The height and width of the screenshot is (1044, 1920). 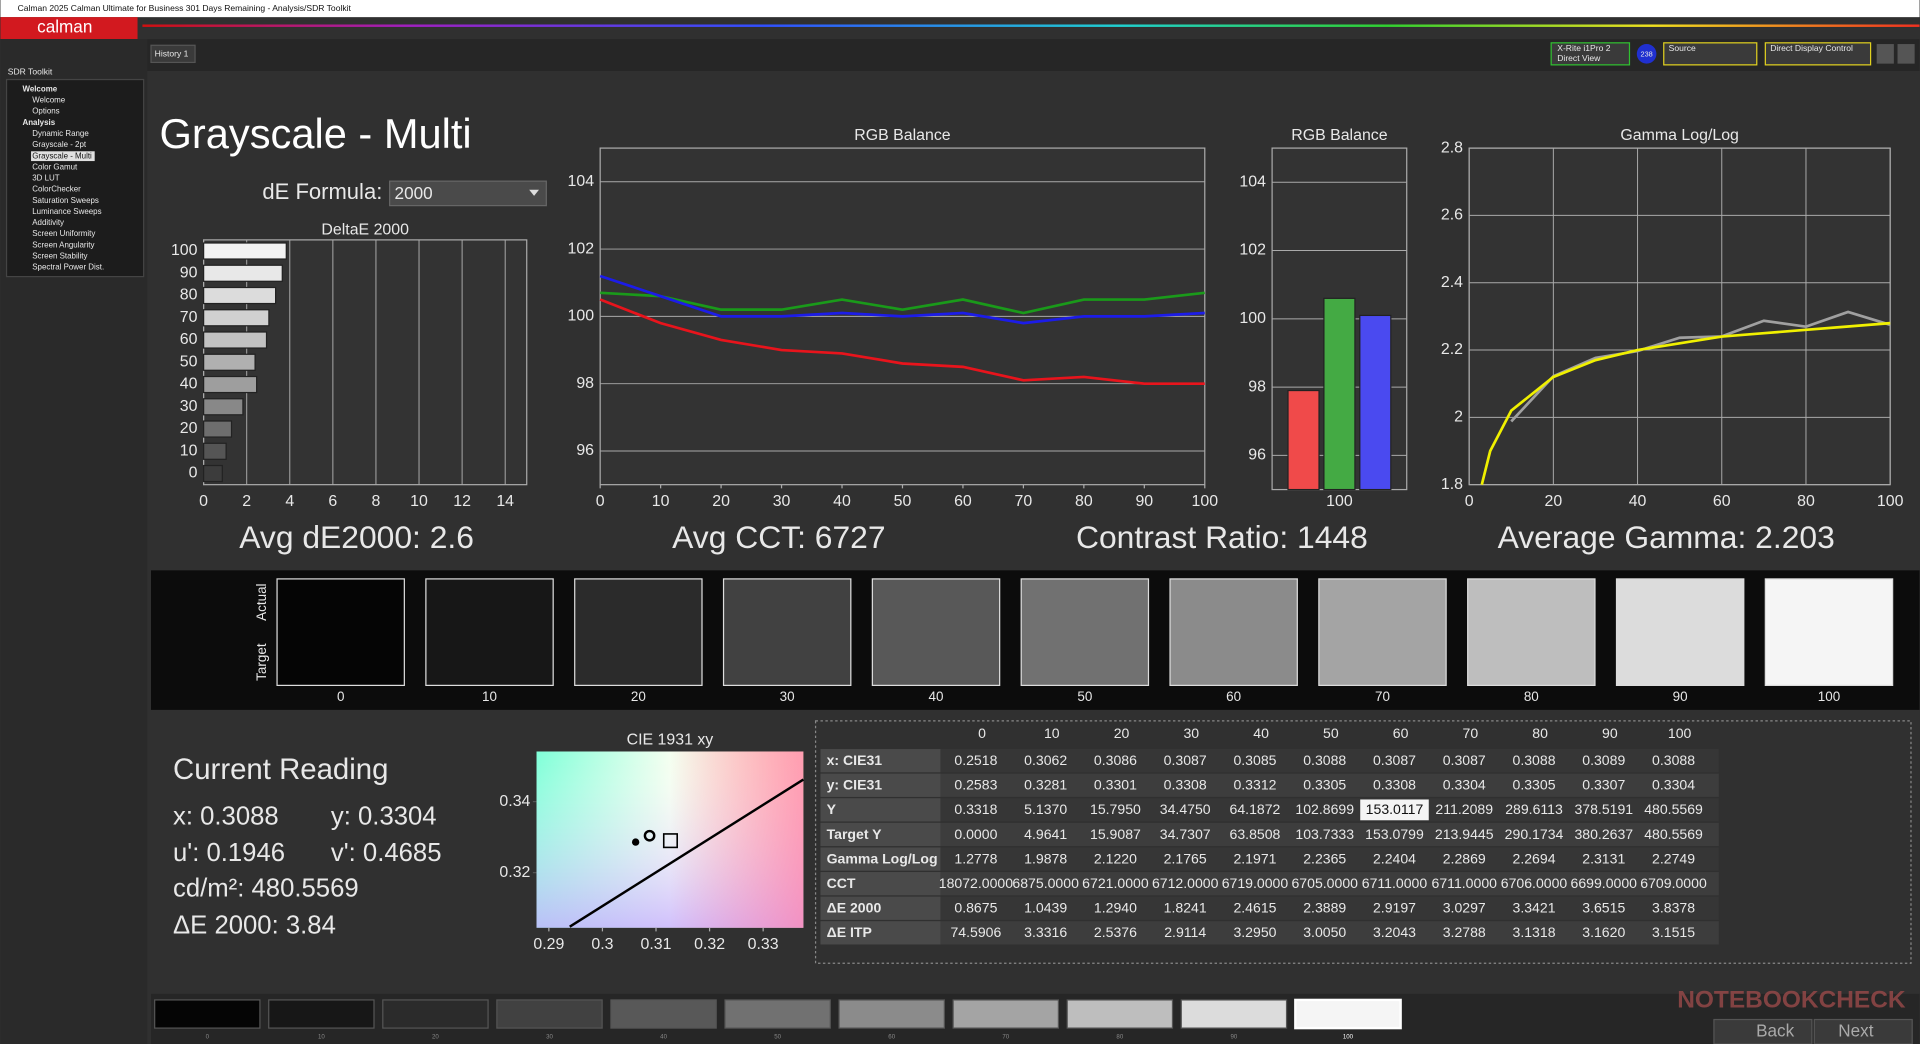 I want to click on swatch-label: 60, so click(x=1233, y=696).